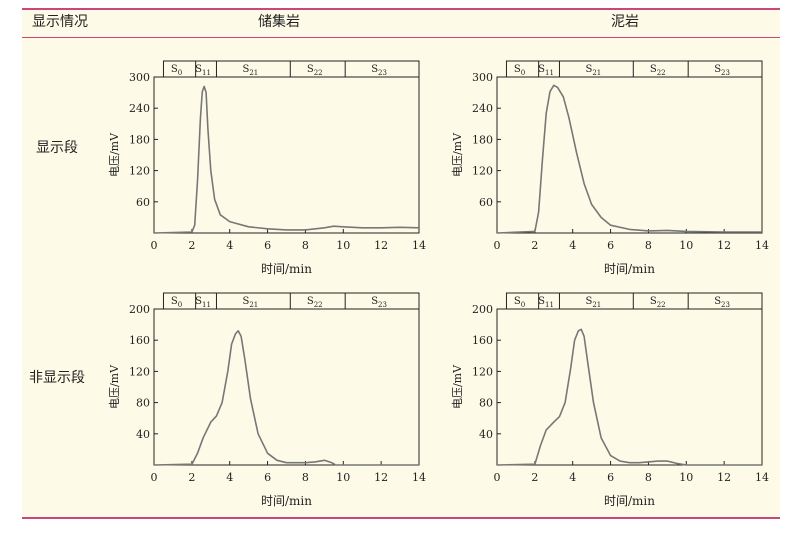  What do you see at coordinates (60, 22) in the screenshot?
I see `header-display-status: 显示情况` at bounding box center [60, 22].